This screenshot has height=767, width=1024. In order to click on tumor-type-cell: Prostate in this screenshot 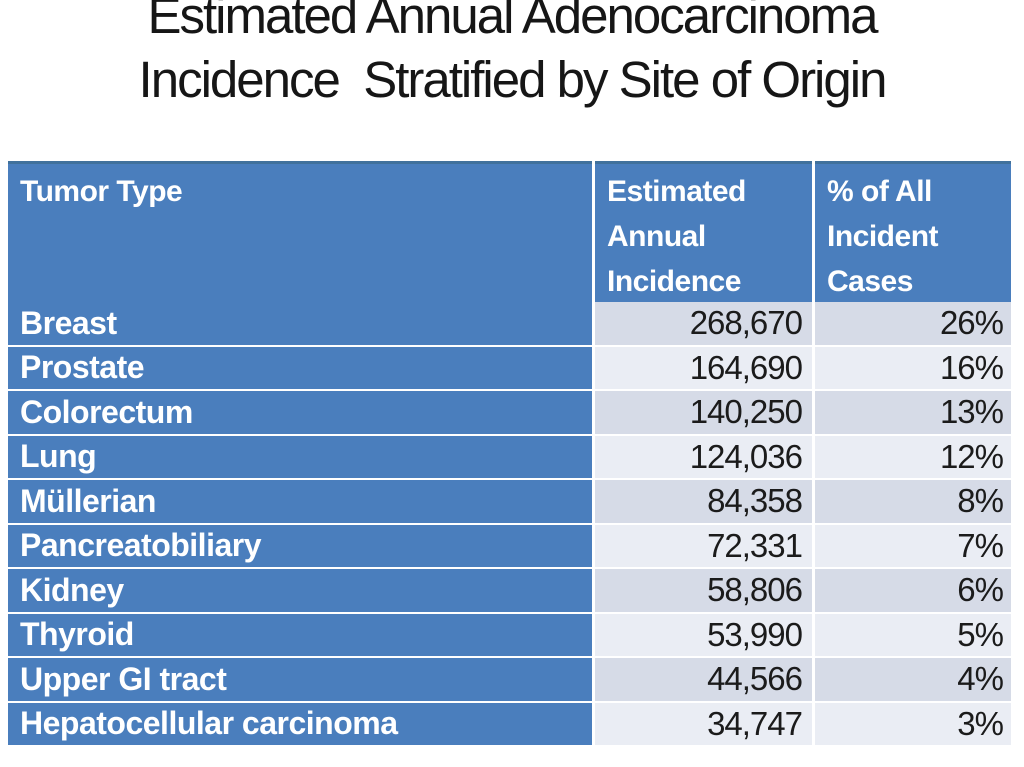, I will do `click(300, 367)`.